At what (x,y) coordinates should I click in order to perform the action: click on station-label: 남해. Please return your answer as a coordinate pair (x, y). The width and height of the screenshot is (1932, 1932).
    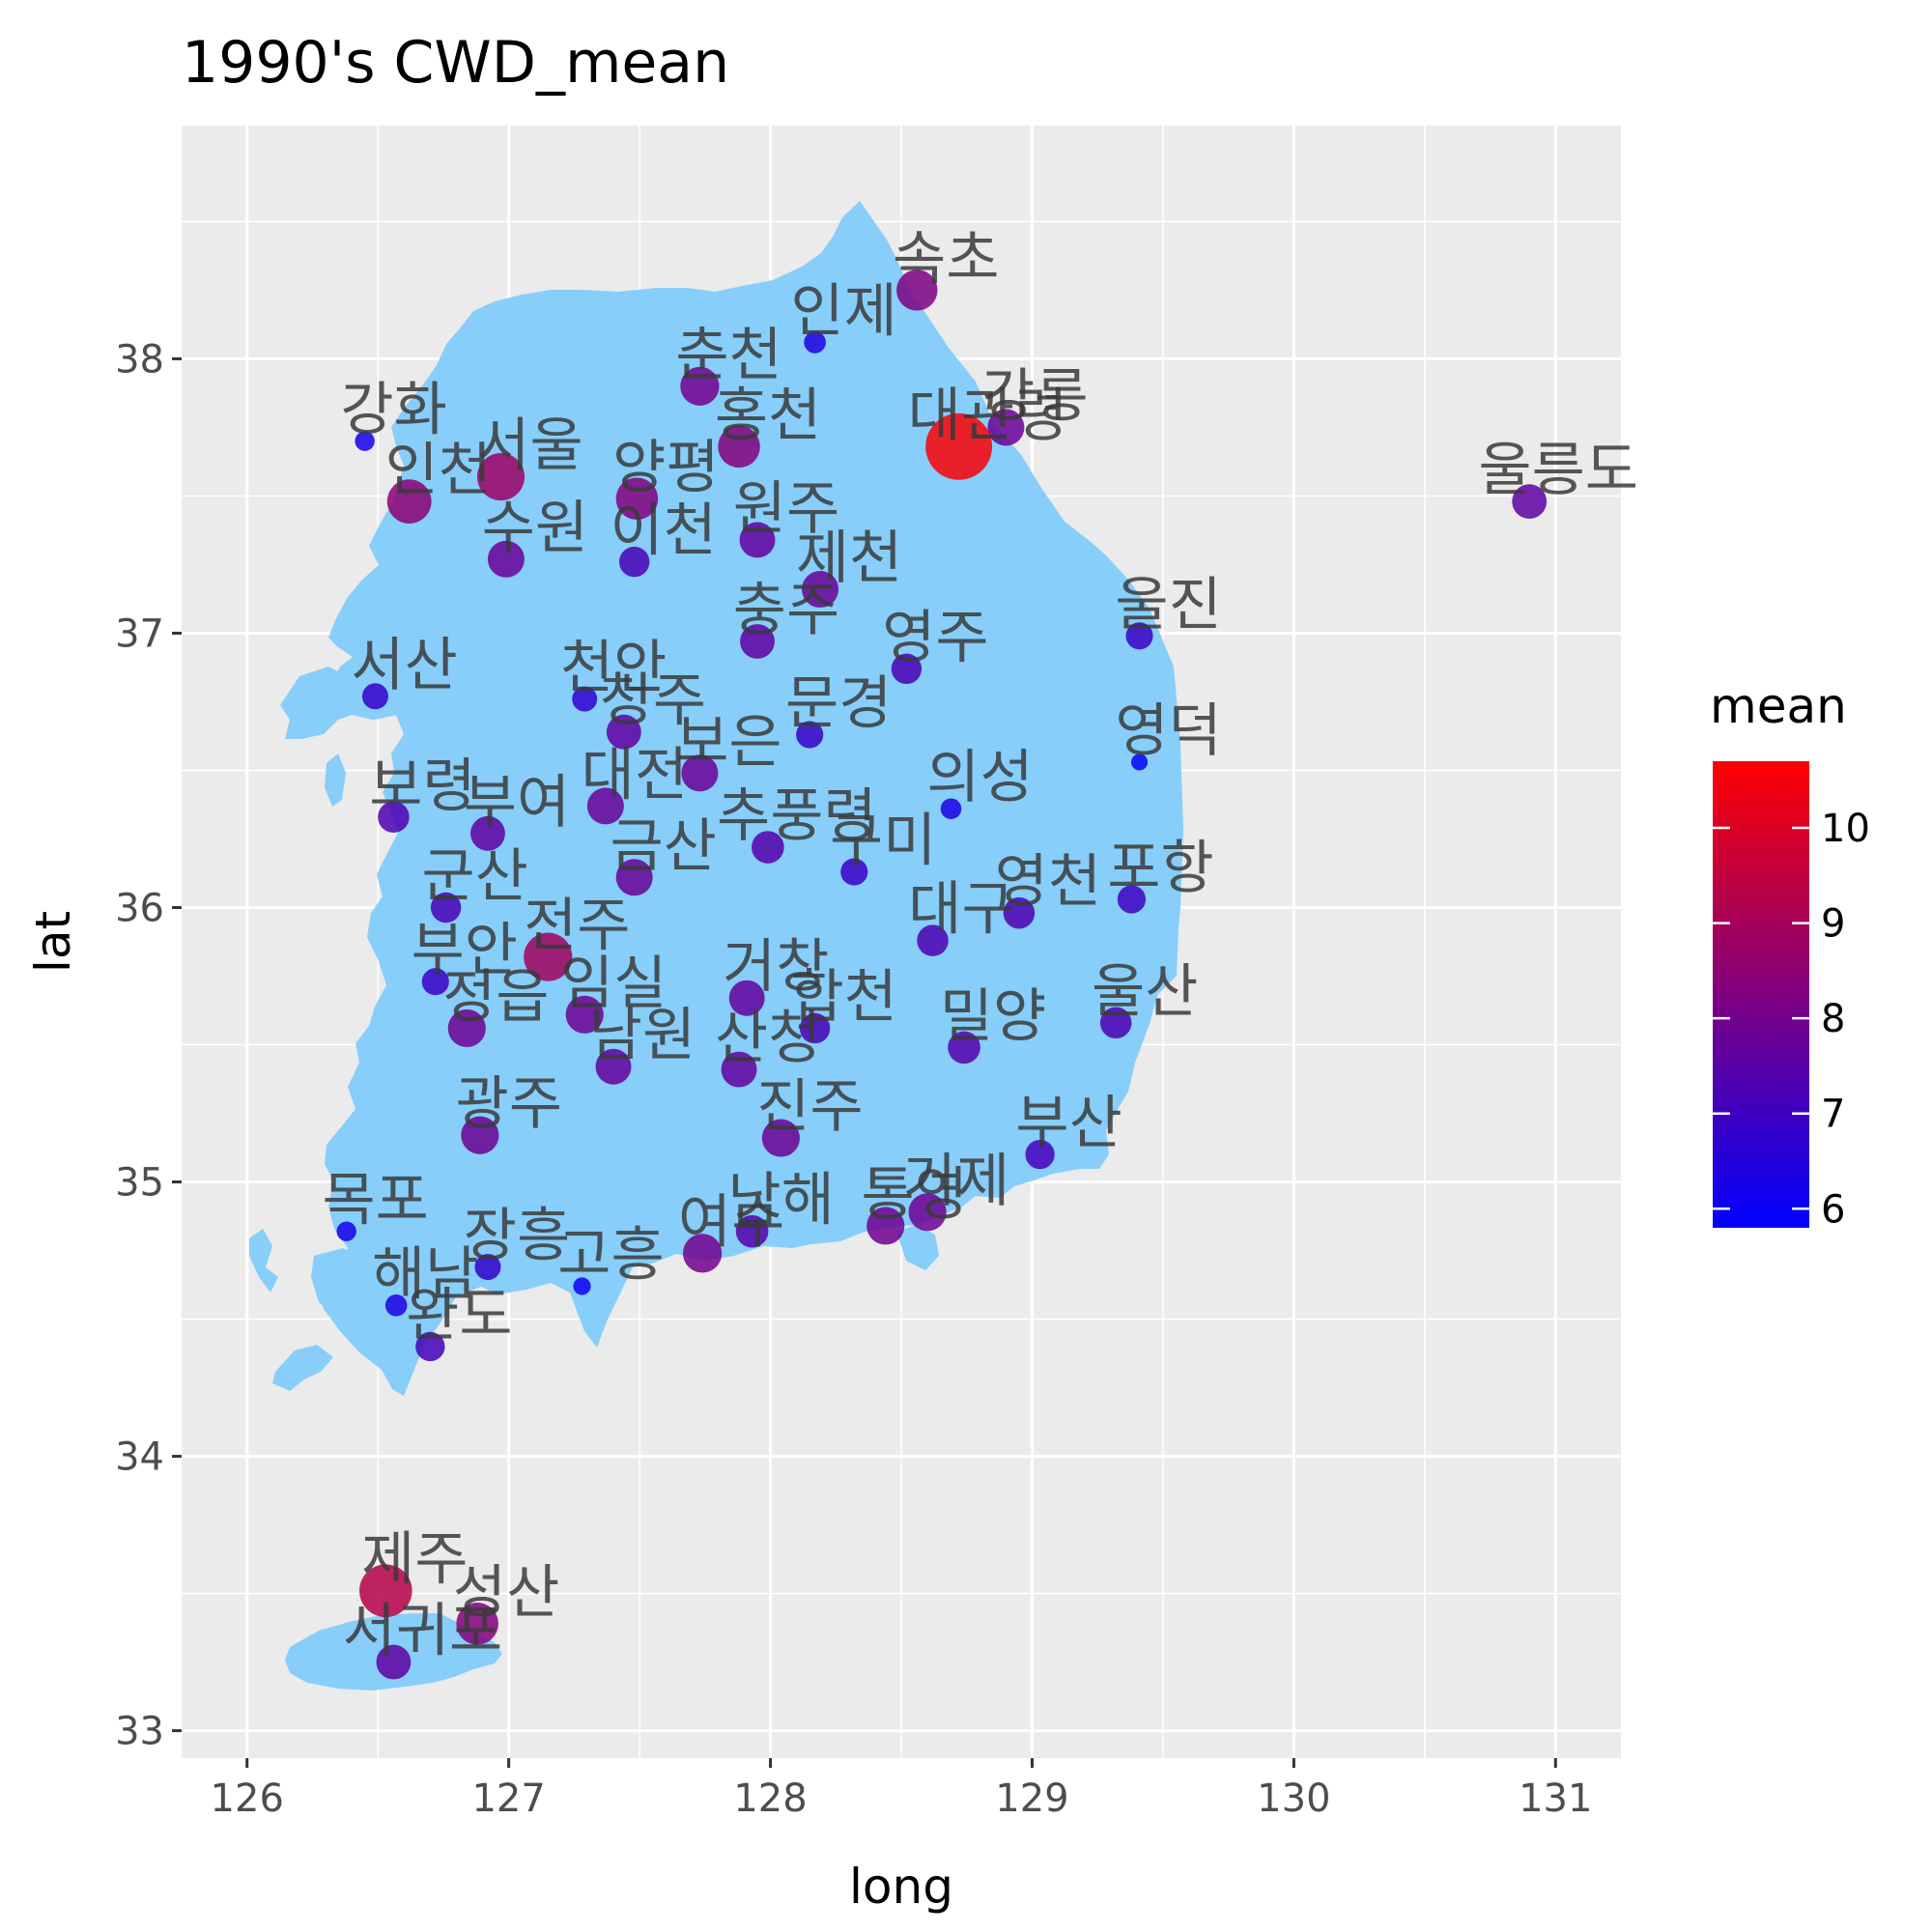
    Looking at the image, I should click on (780, 1201).